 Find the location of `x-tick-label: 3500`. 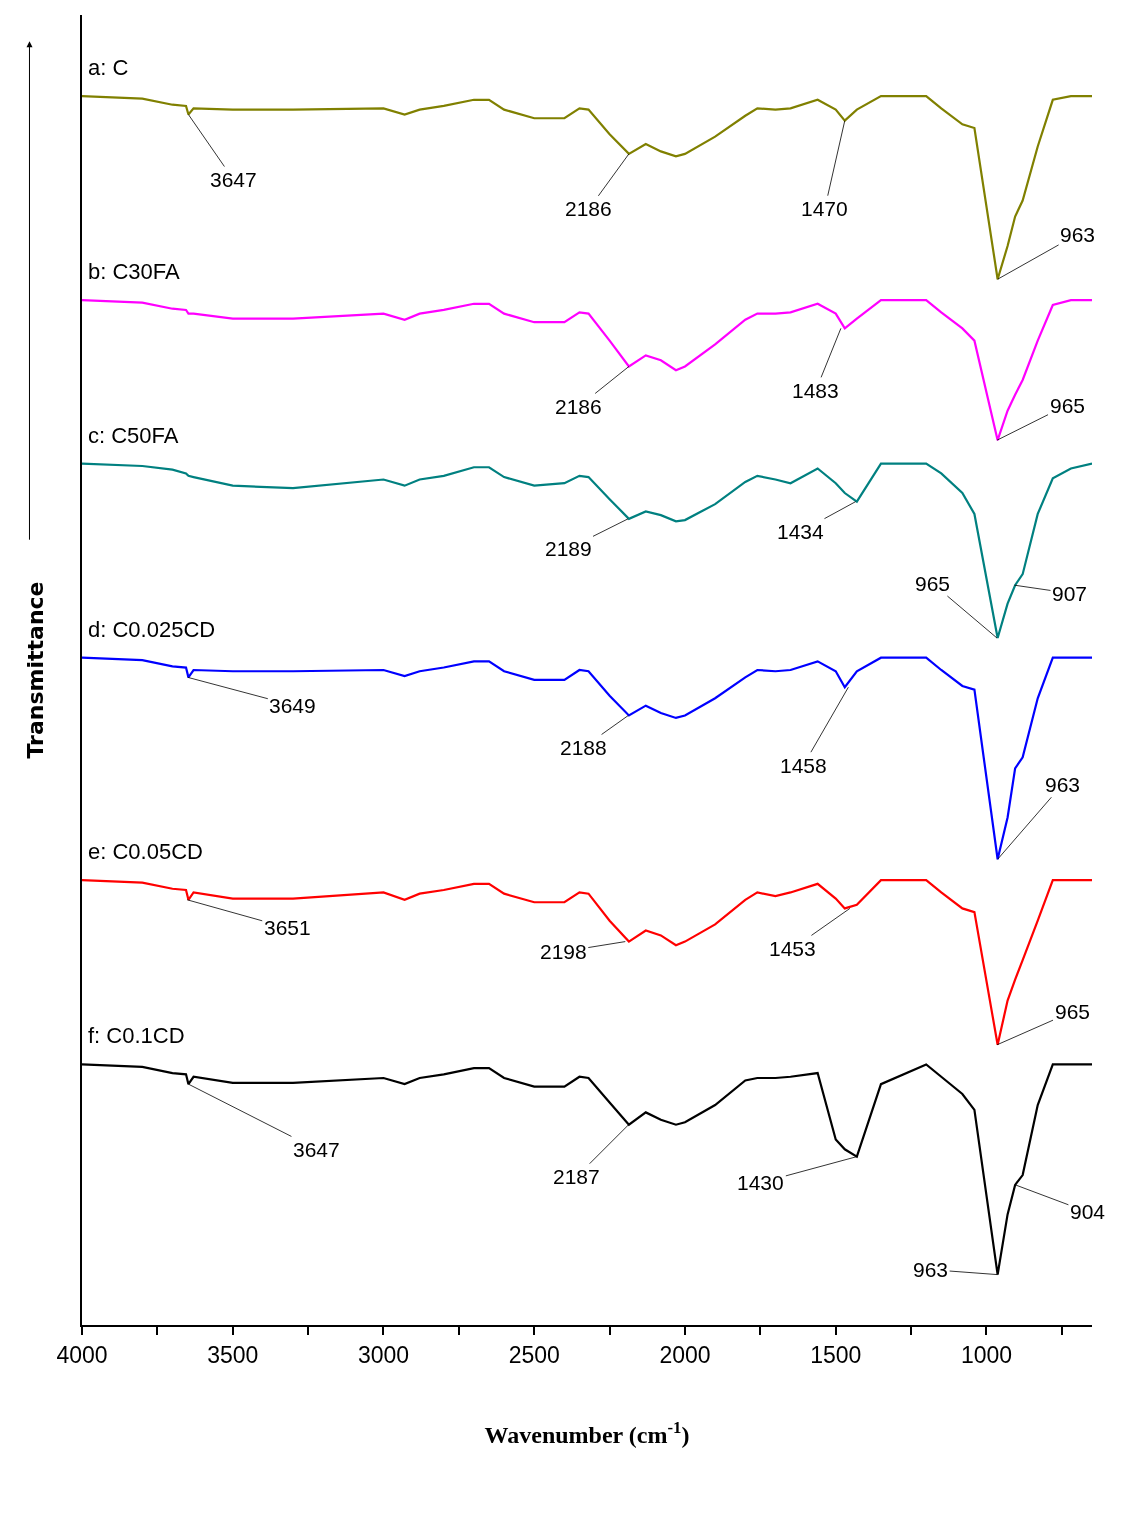

x-tick-label: 3500 is located at coordinates (233, 1354).